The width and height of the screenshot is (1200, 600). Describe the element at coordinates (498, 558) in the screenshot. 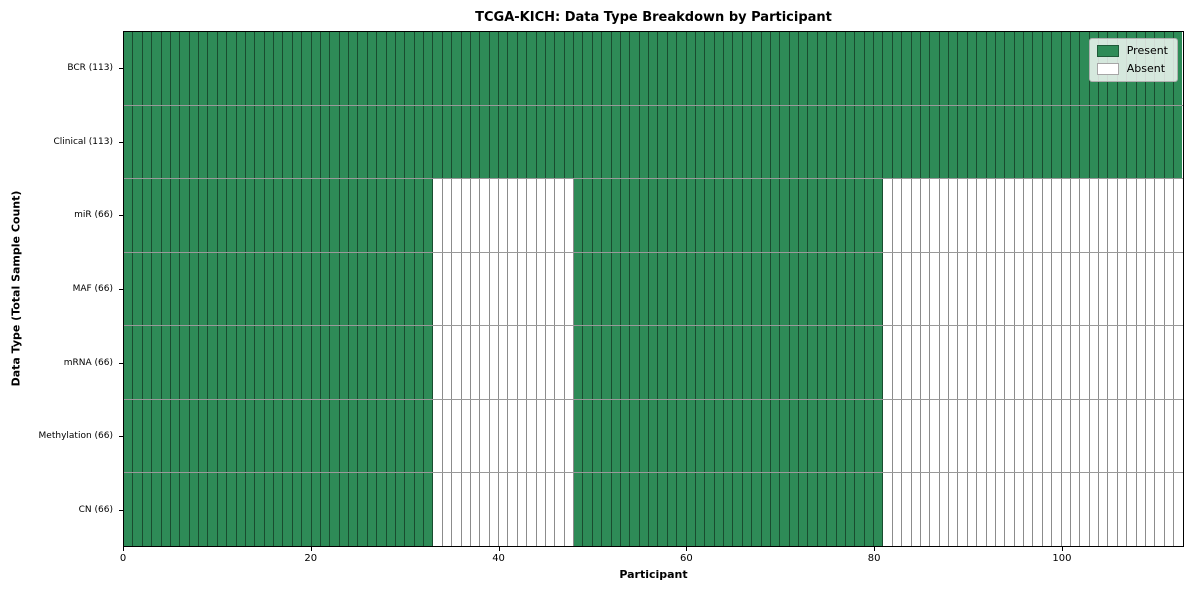

I see `x-tick-label-40: 40` at that location.